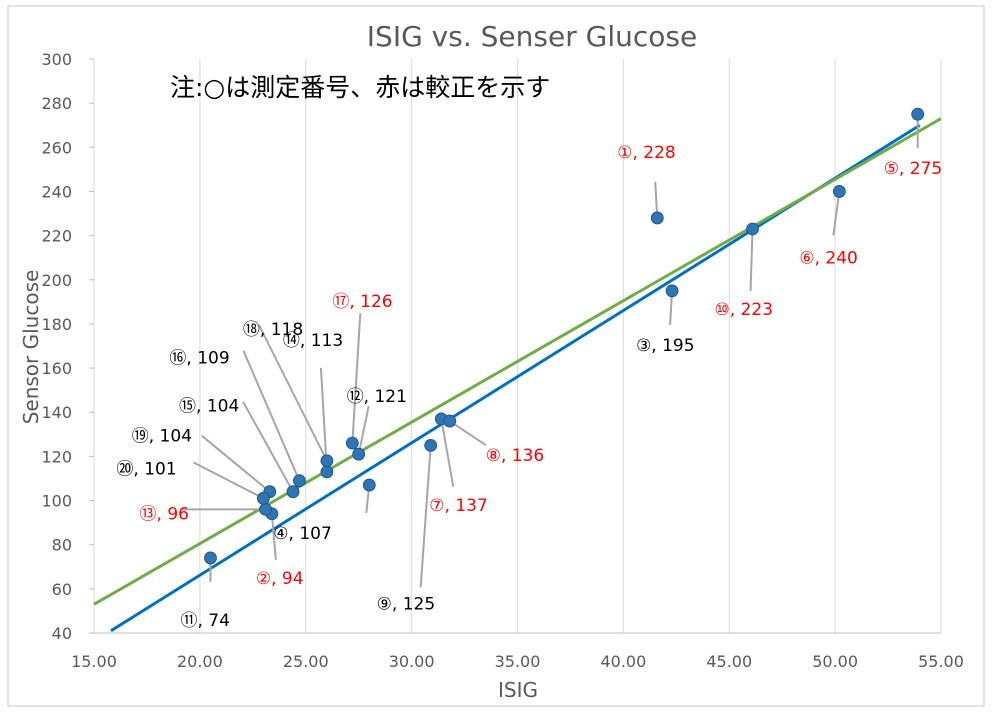  I want to click on x-tick-label: 20.00, so click(200, 661).